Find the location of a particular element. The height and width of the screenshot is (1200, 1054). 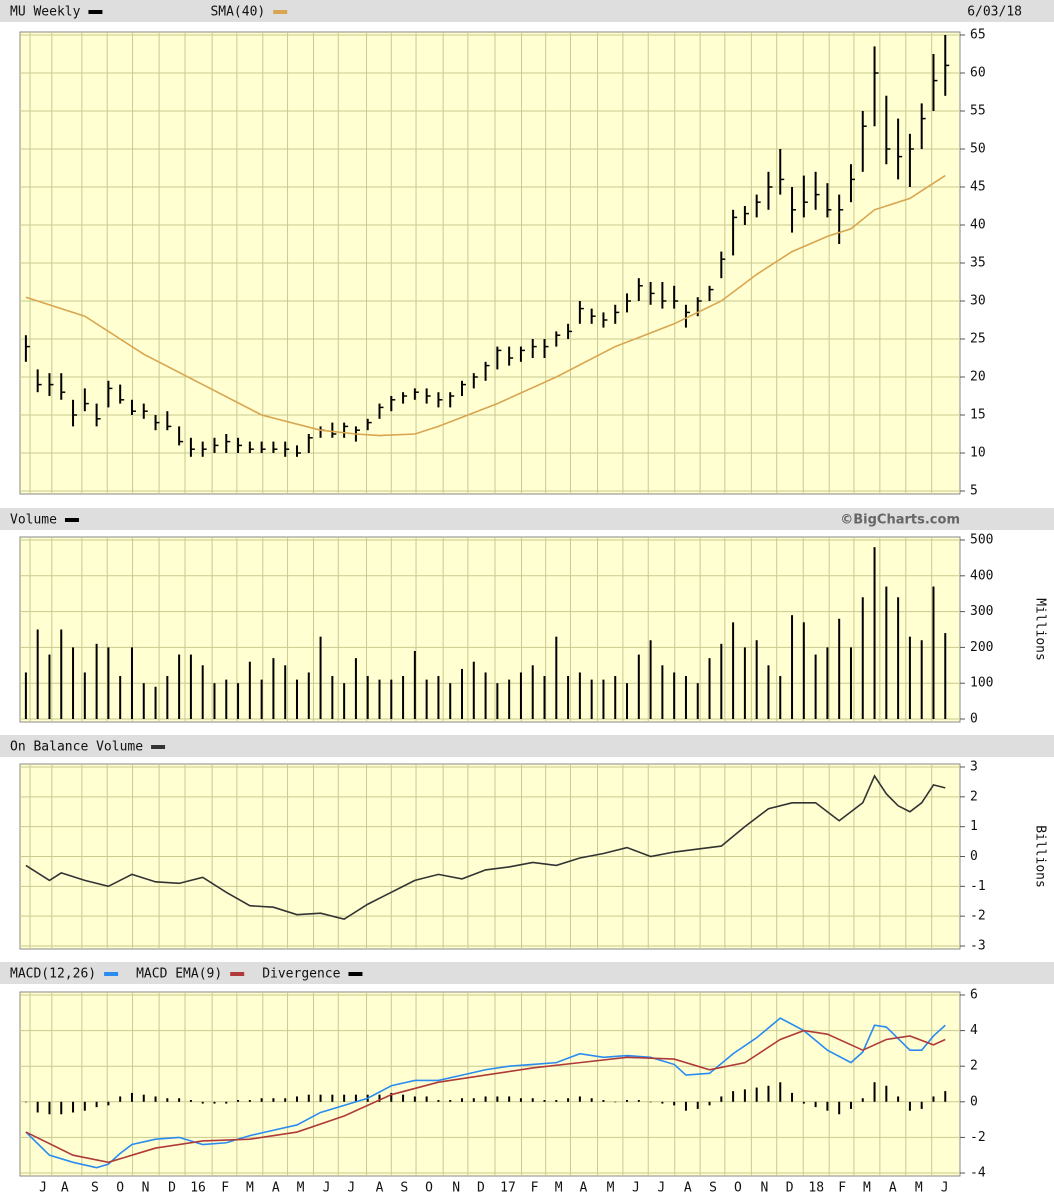

y-tick-label: -2 is located at coordinates (978, 916).